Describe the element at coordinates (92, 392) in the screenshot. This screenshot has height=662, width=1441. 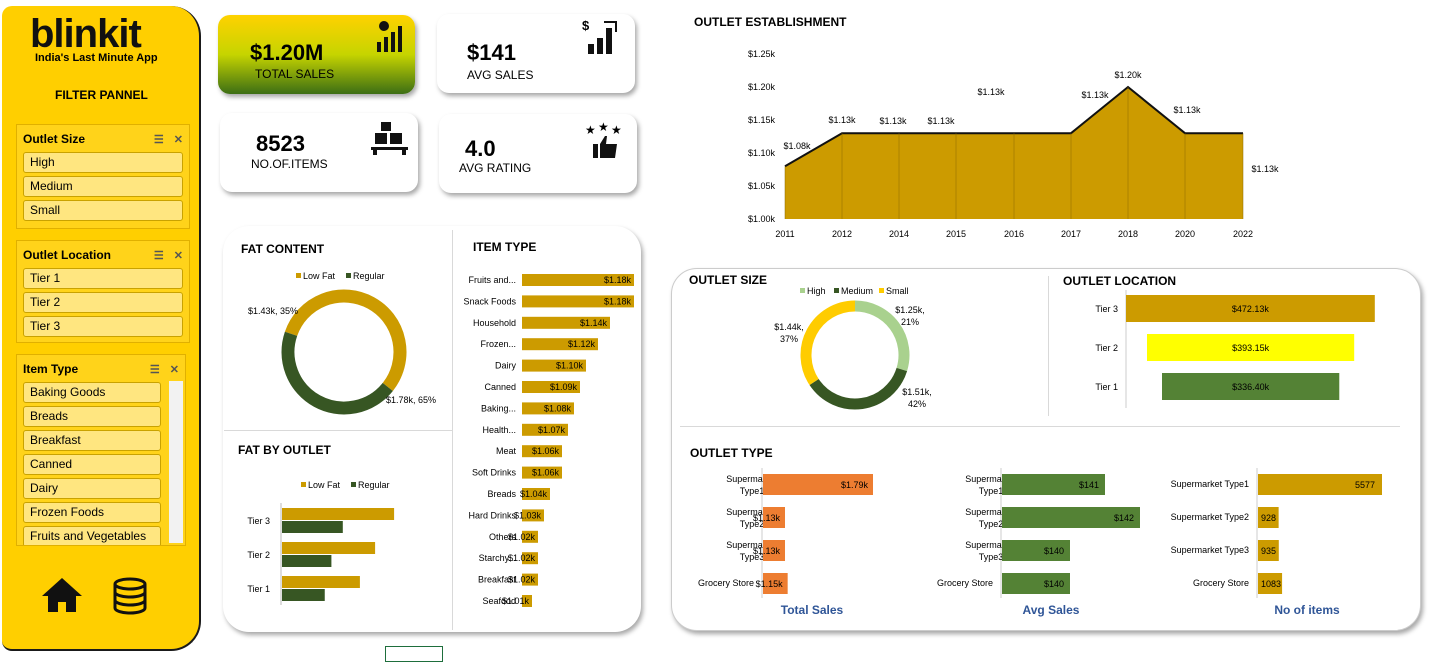
I see `slicer-item: Baking Goods` at that location.